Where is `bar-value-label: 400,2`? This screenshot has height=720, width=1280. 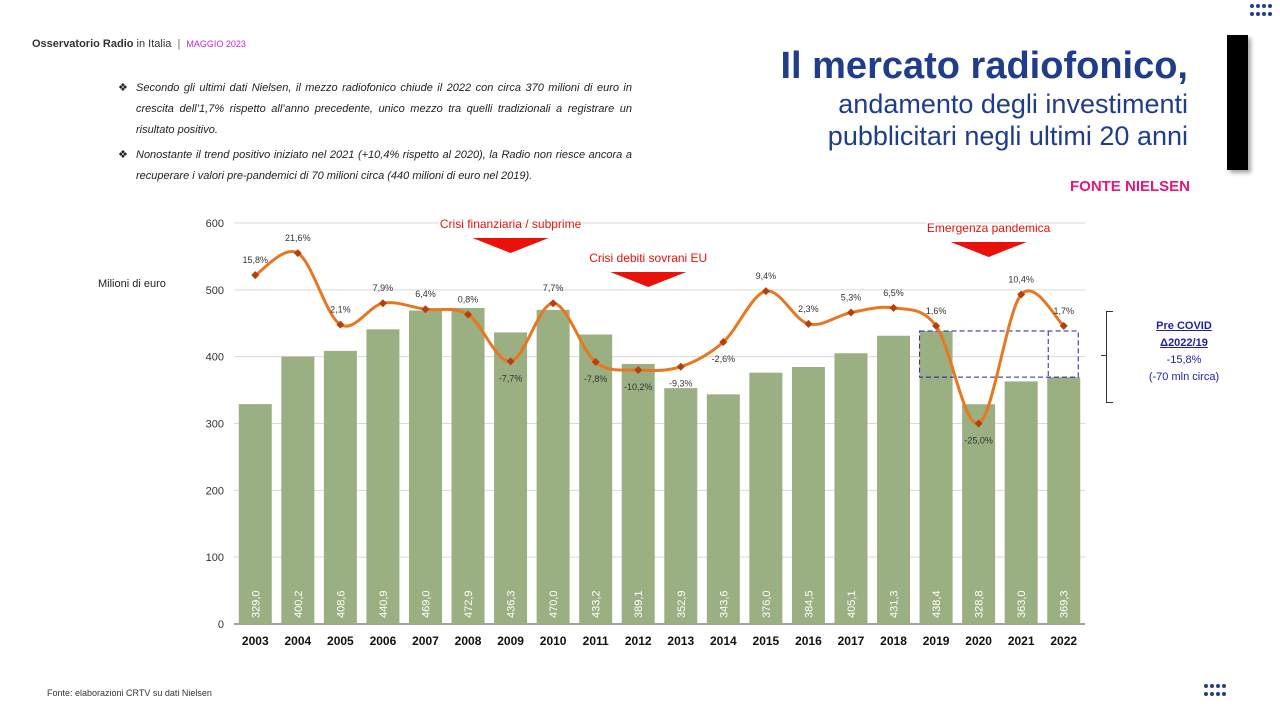
bar-value-label: 400,2 is located at coordinates (299, 604).